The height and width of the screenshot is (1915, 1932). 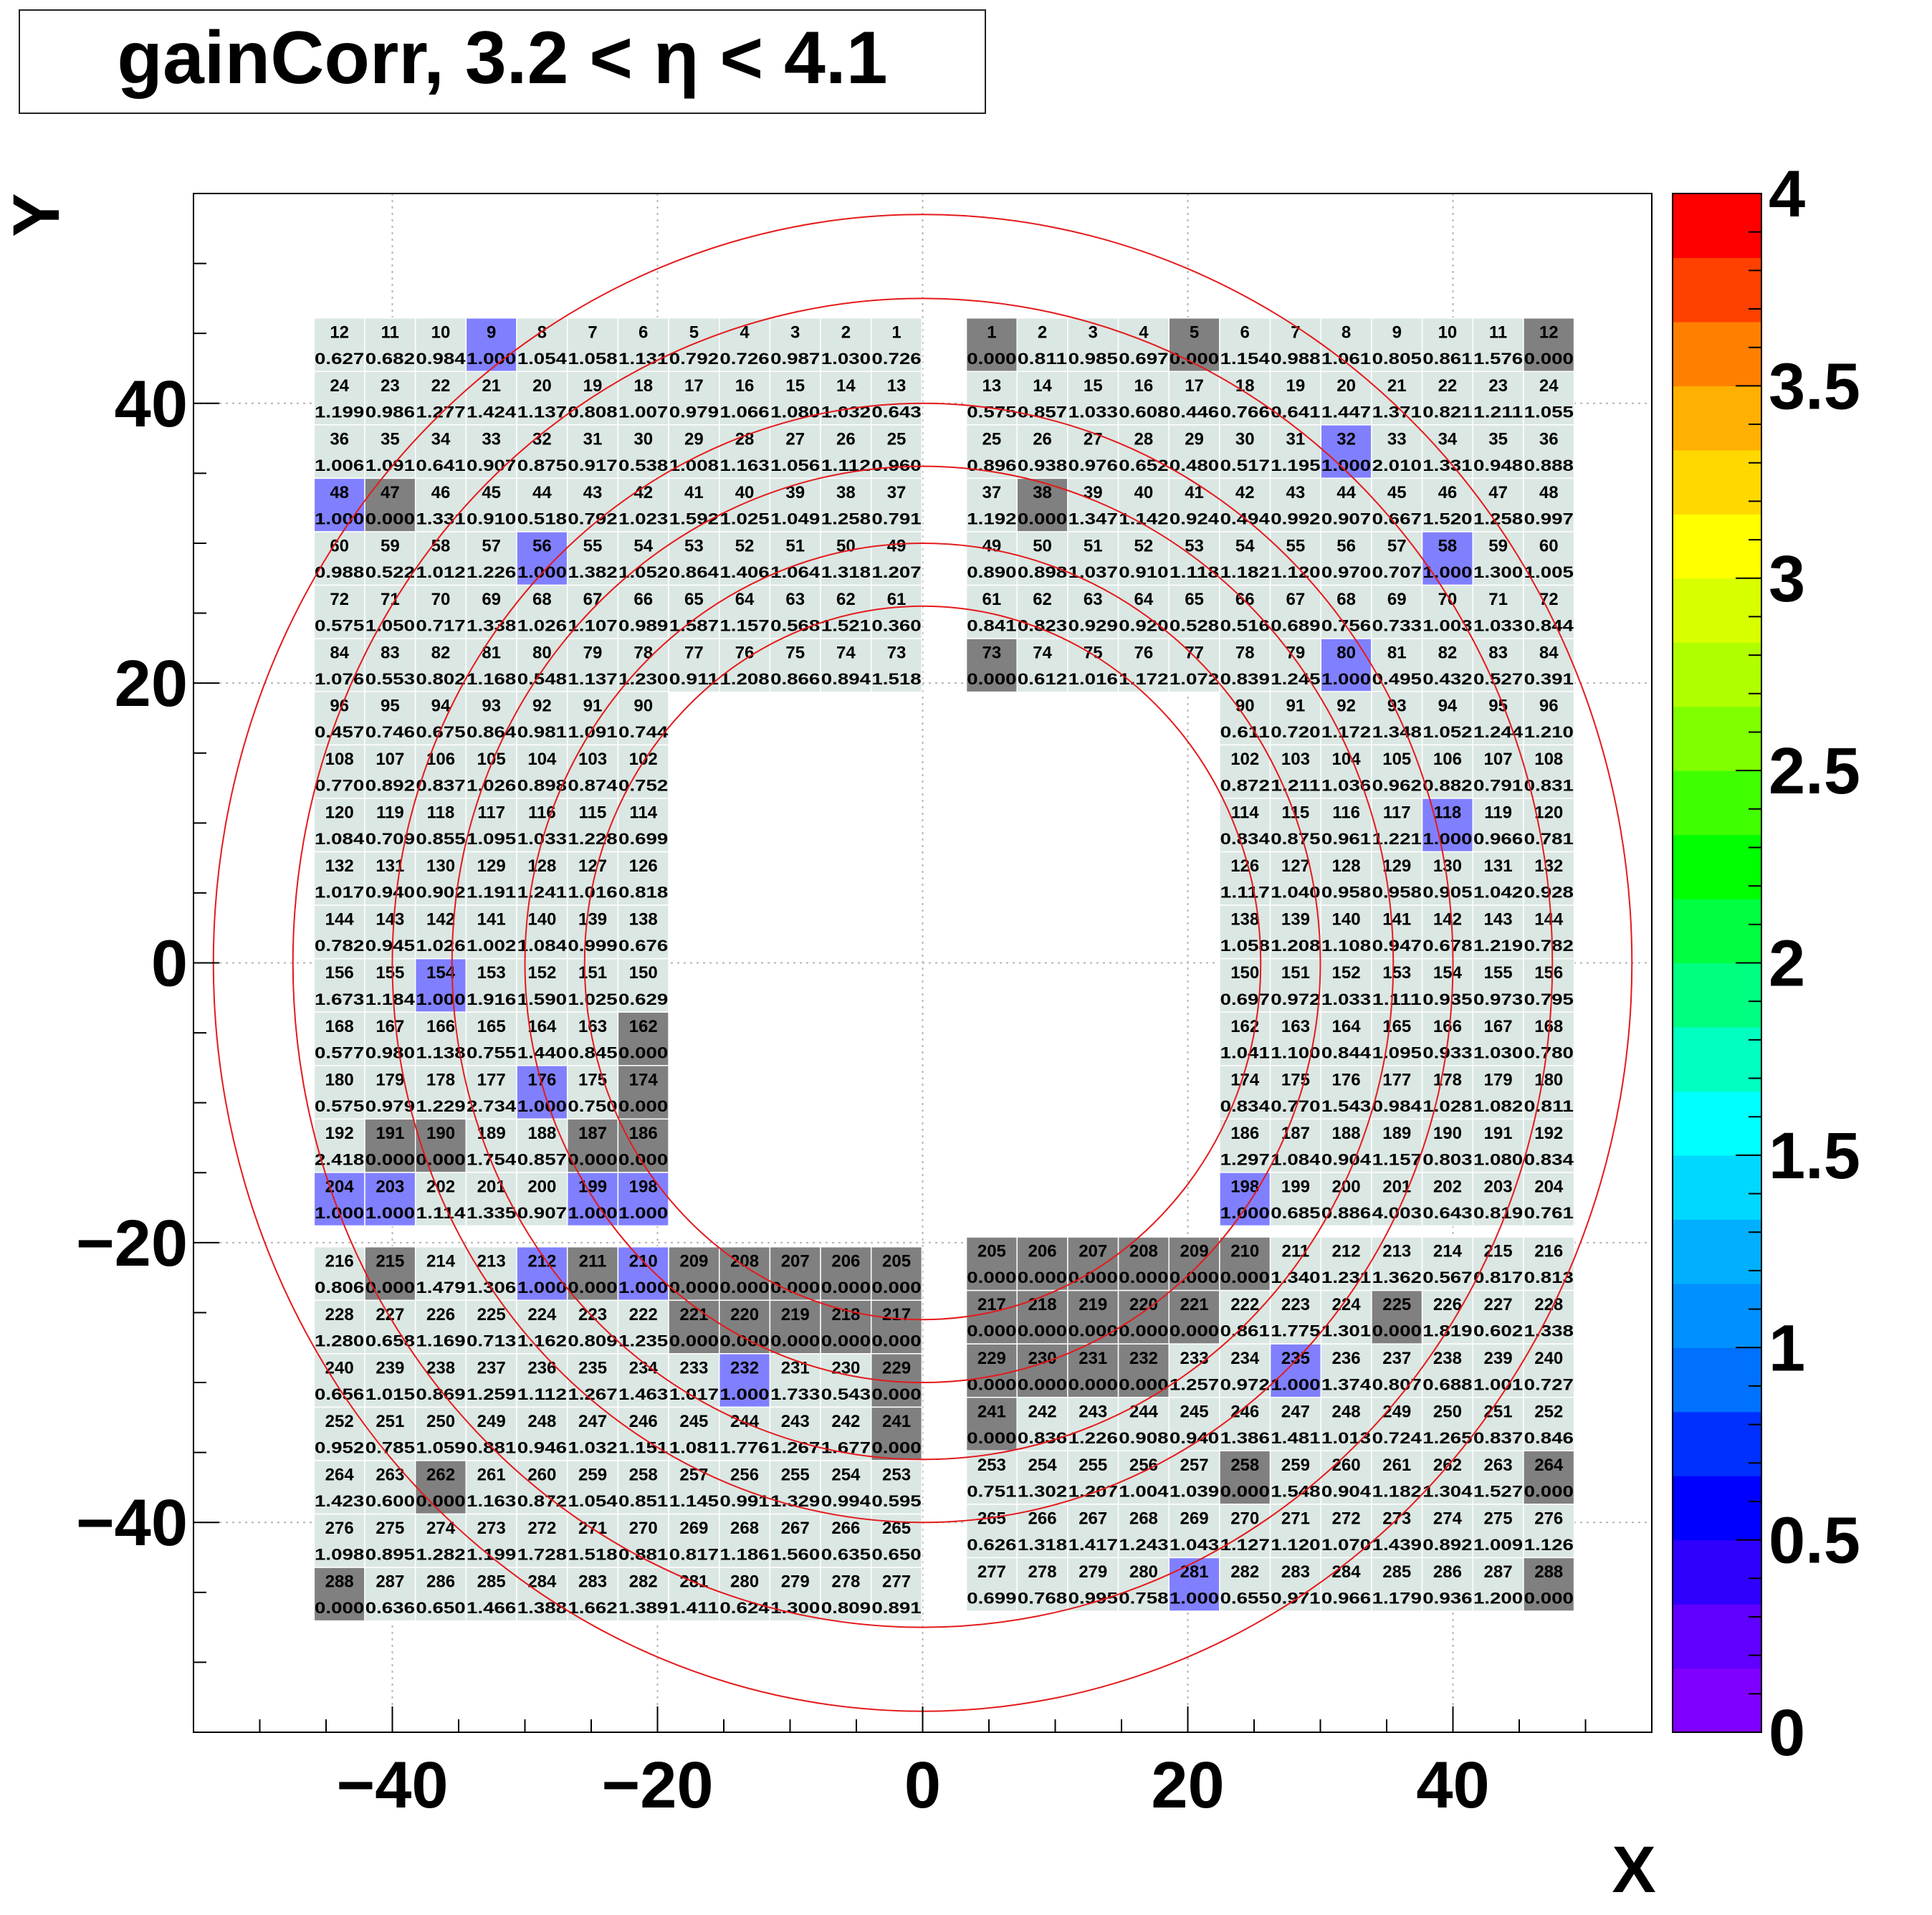 What do you see at coordinates (744, 572) in the screenshot?
I see `cell-value-label: 1.406` at bounding box center [744, 572].